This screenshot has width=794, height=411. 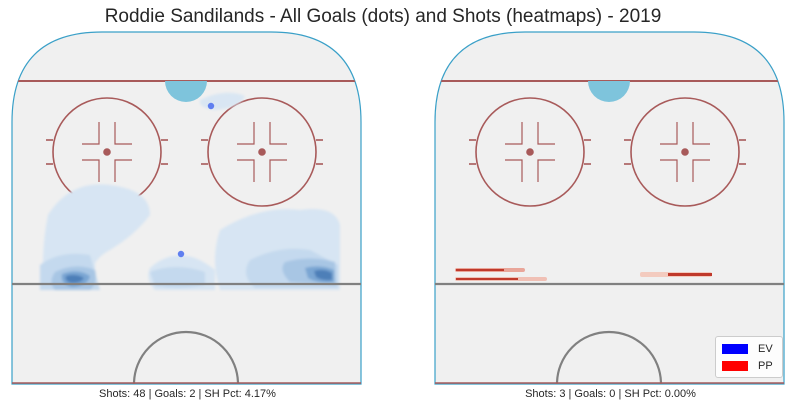 I want to click on legend-label-pp: PP, so click(x=765, y=366).